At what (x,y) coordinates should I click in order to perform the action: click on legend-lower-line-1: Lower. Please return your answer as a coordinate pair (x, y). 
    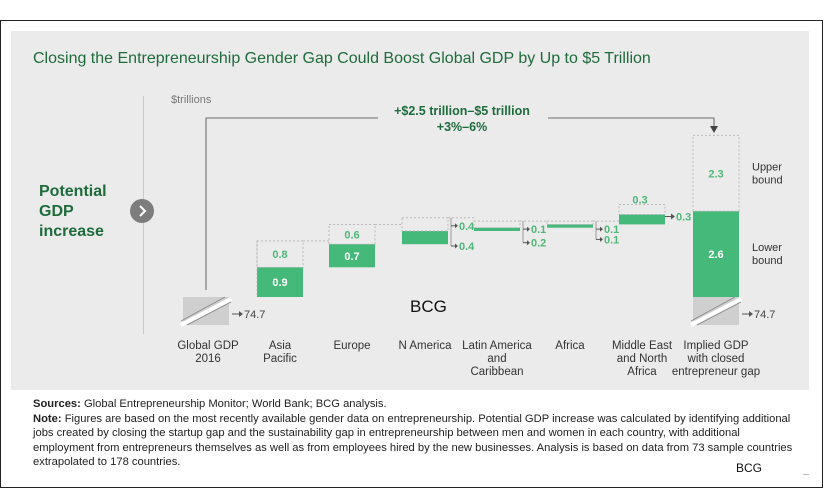
    Looking at the image, I should click on (767, 248).